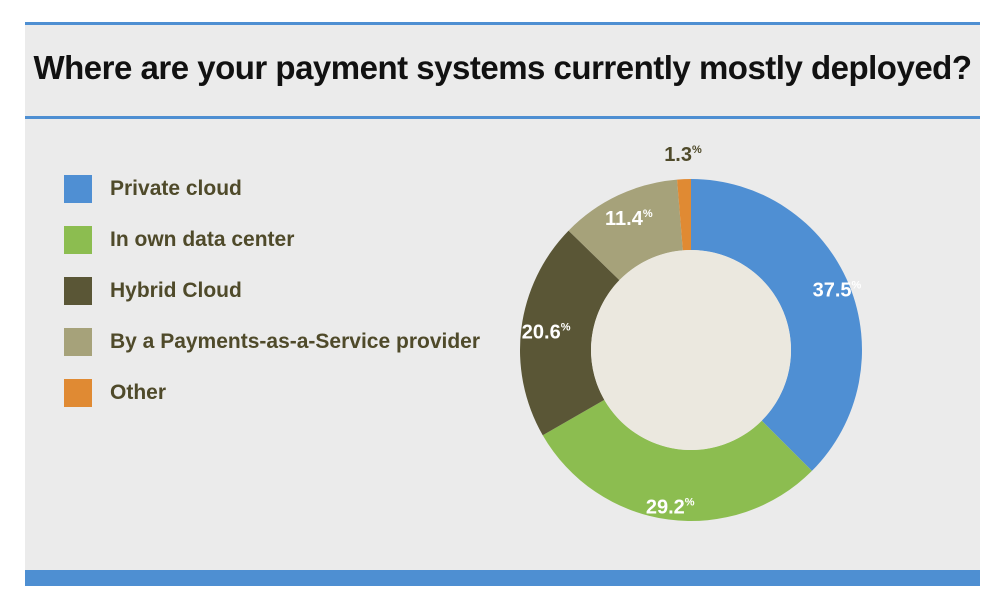 This screenshot has width=1000, height=603. I want to click on legend-label: Private cloud, so click(176, 188).